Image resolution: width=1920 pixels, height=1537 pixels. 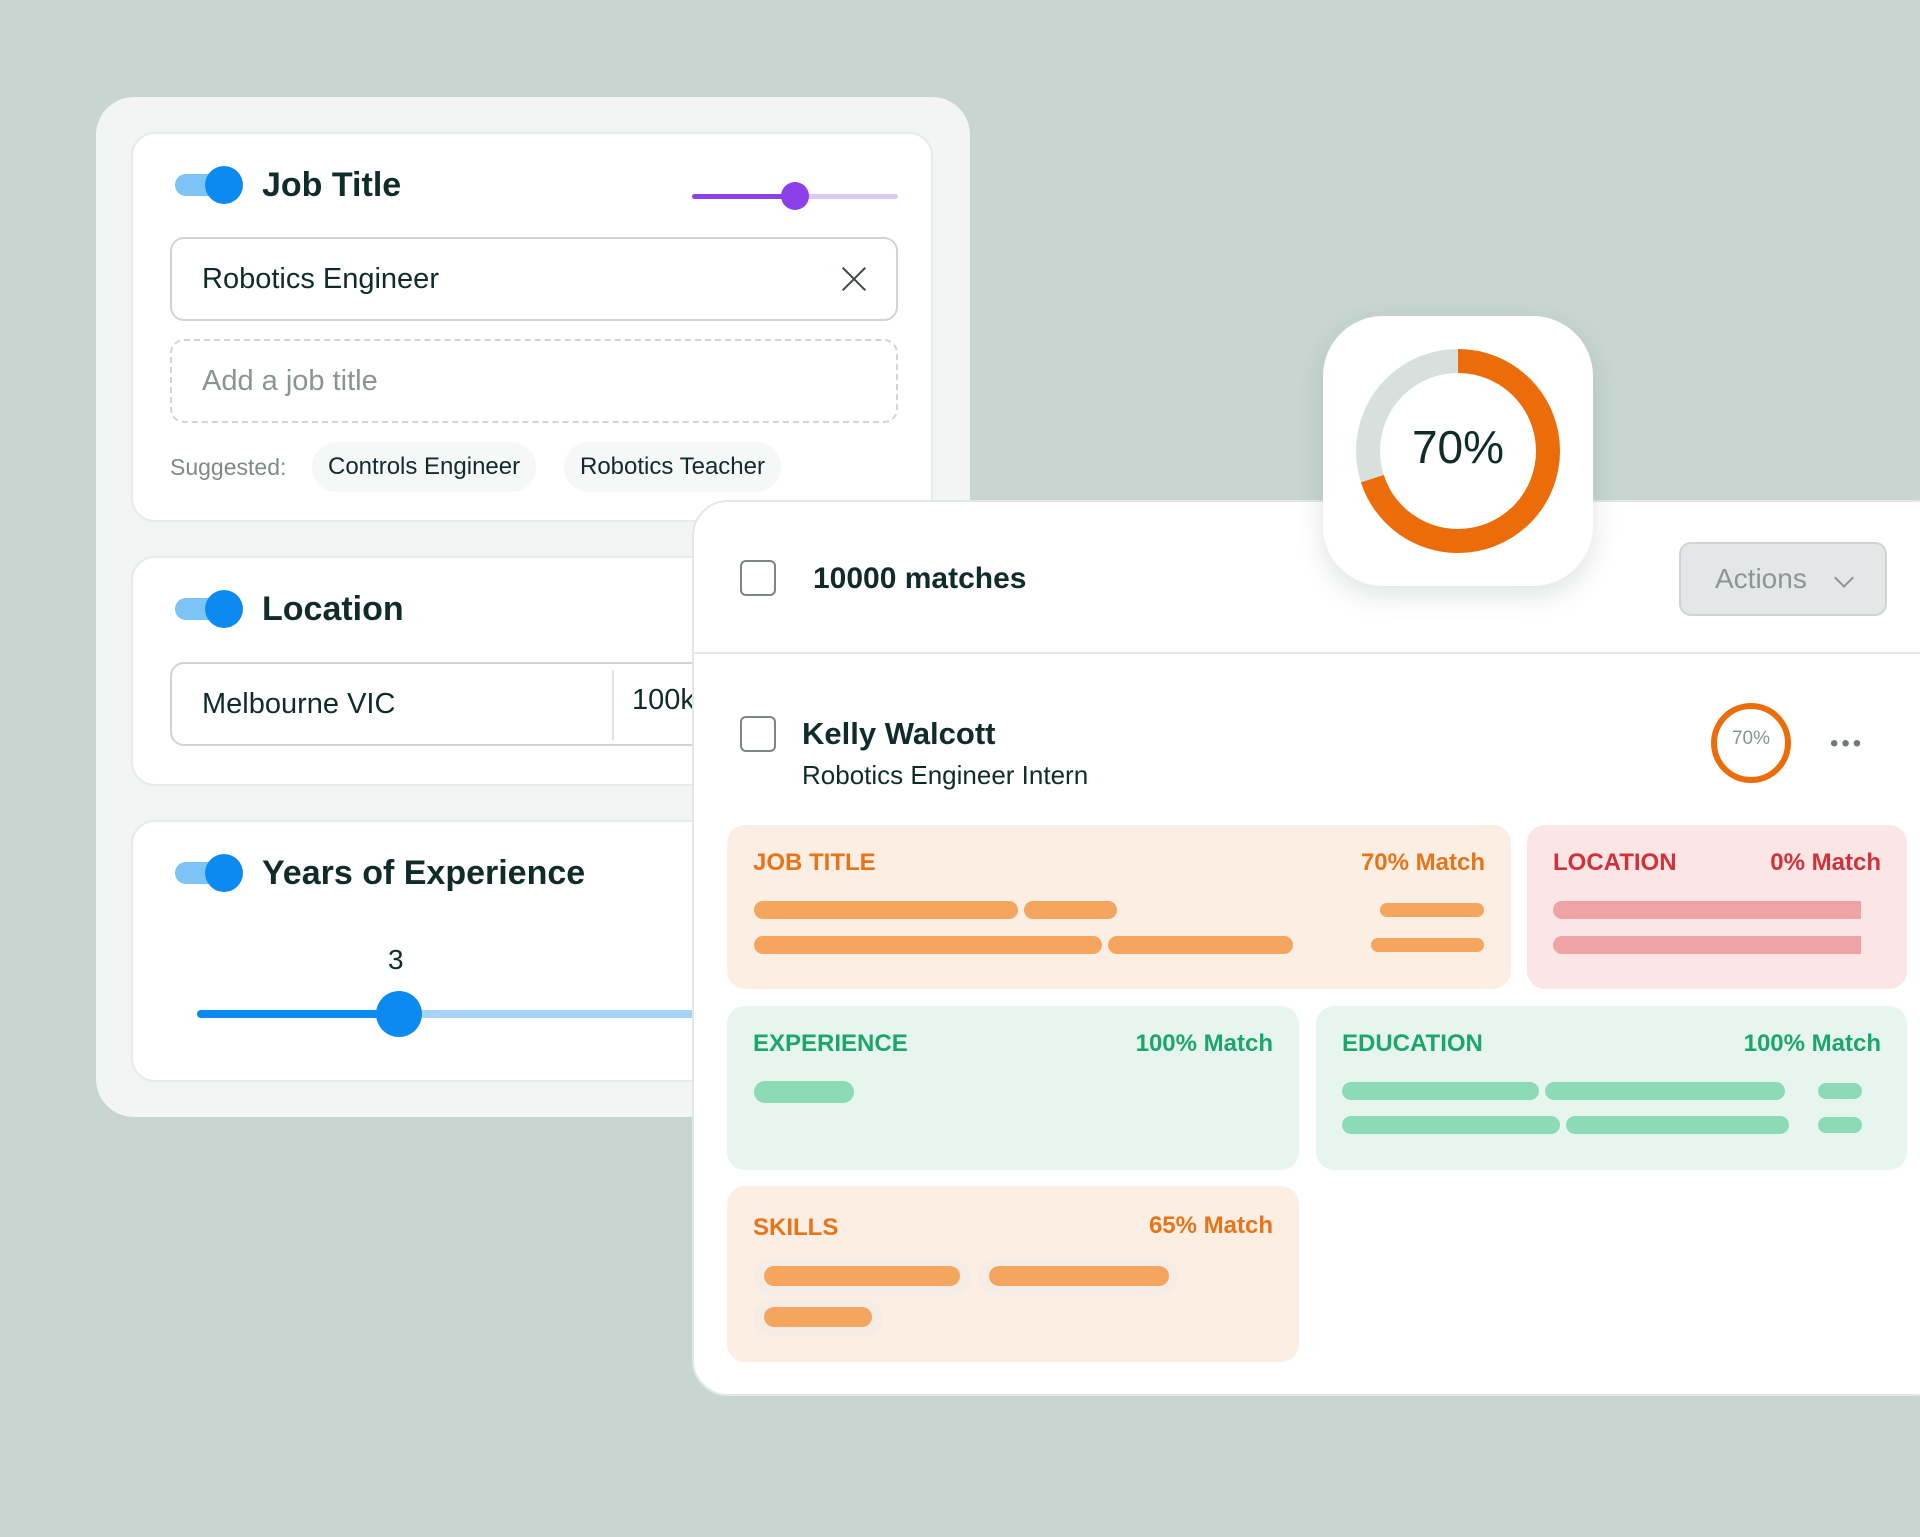 What do you see at coordinates (424, 873) in the screenshot?
I see `experience-heading: Years of Experience` at bounding box center [424, 873].